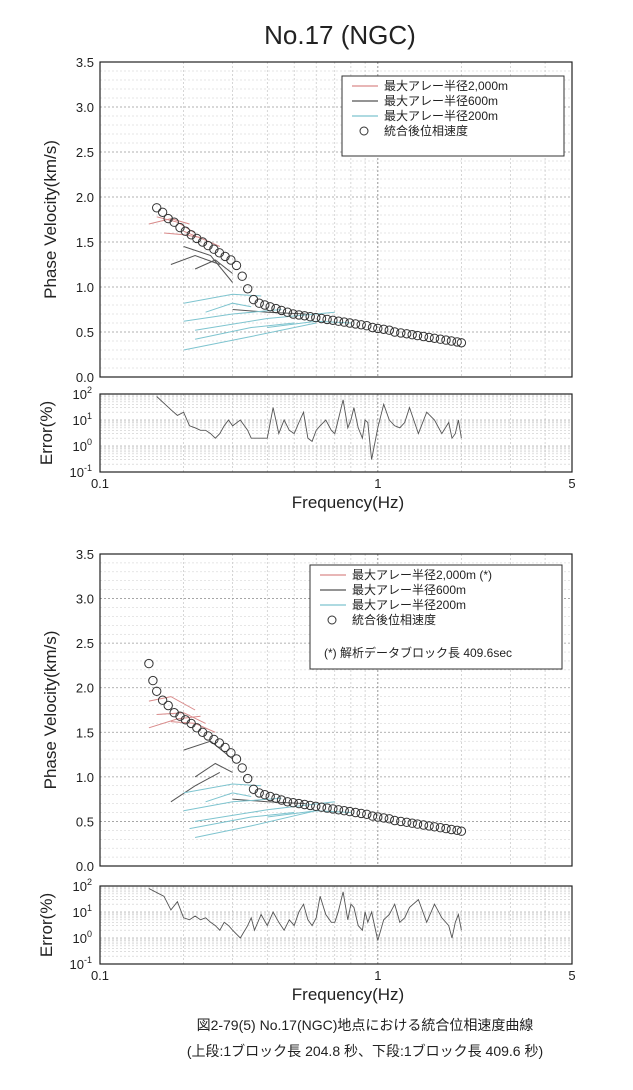  What do you see at coordinates (85, 599) in the screenshot?
I see `y-tick-label: 3.0` at bounding box center [85, 599].